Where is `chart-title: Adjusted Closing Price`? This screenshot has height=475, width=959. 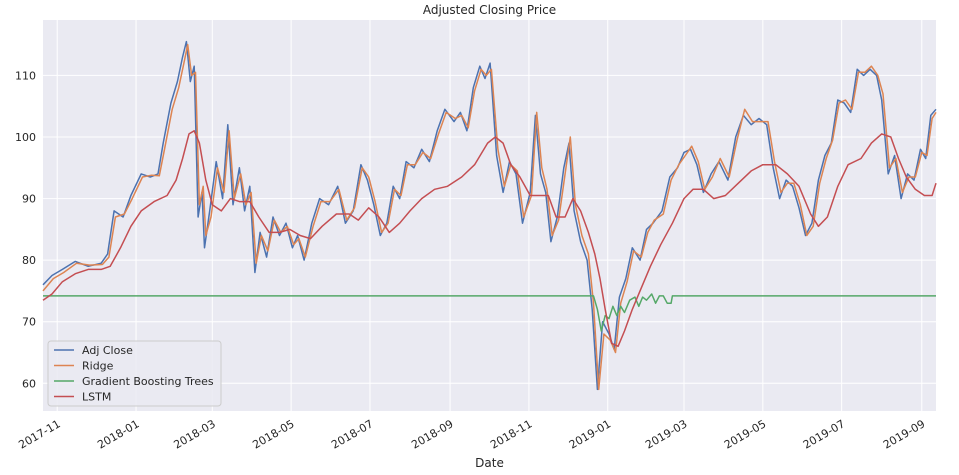 chart-title: Adjusted Closing Price is located at coordinates (489, 10).